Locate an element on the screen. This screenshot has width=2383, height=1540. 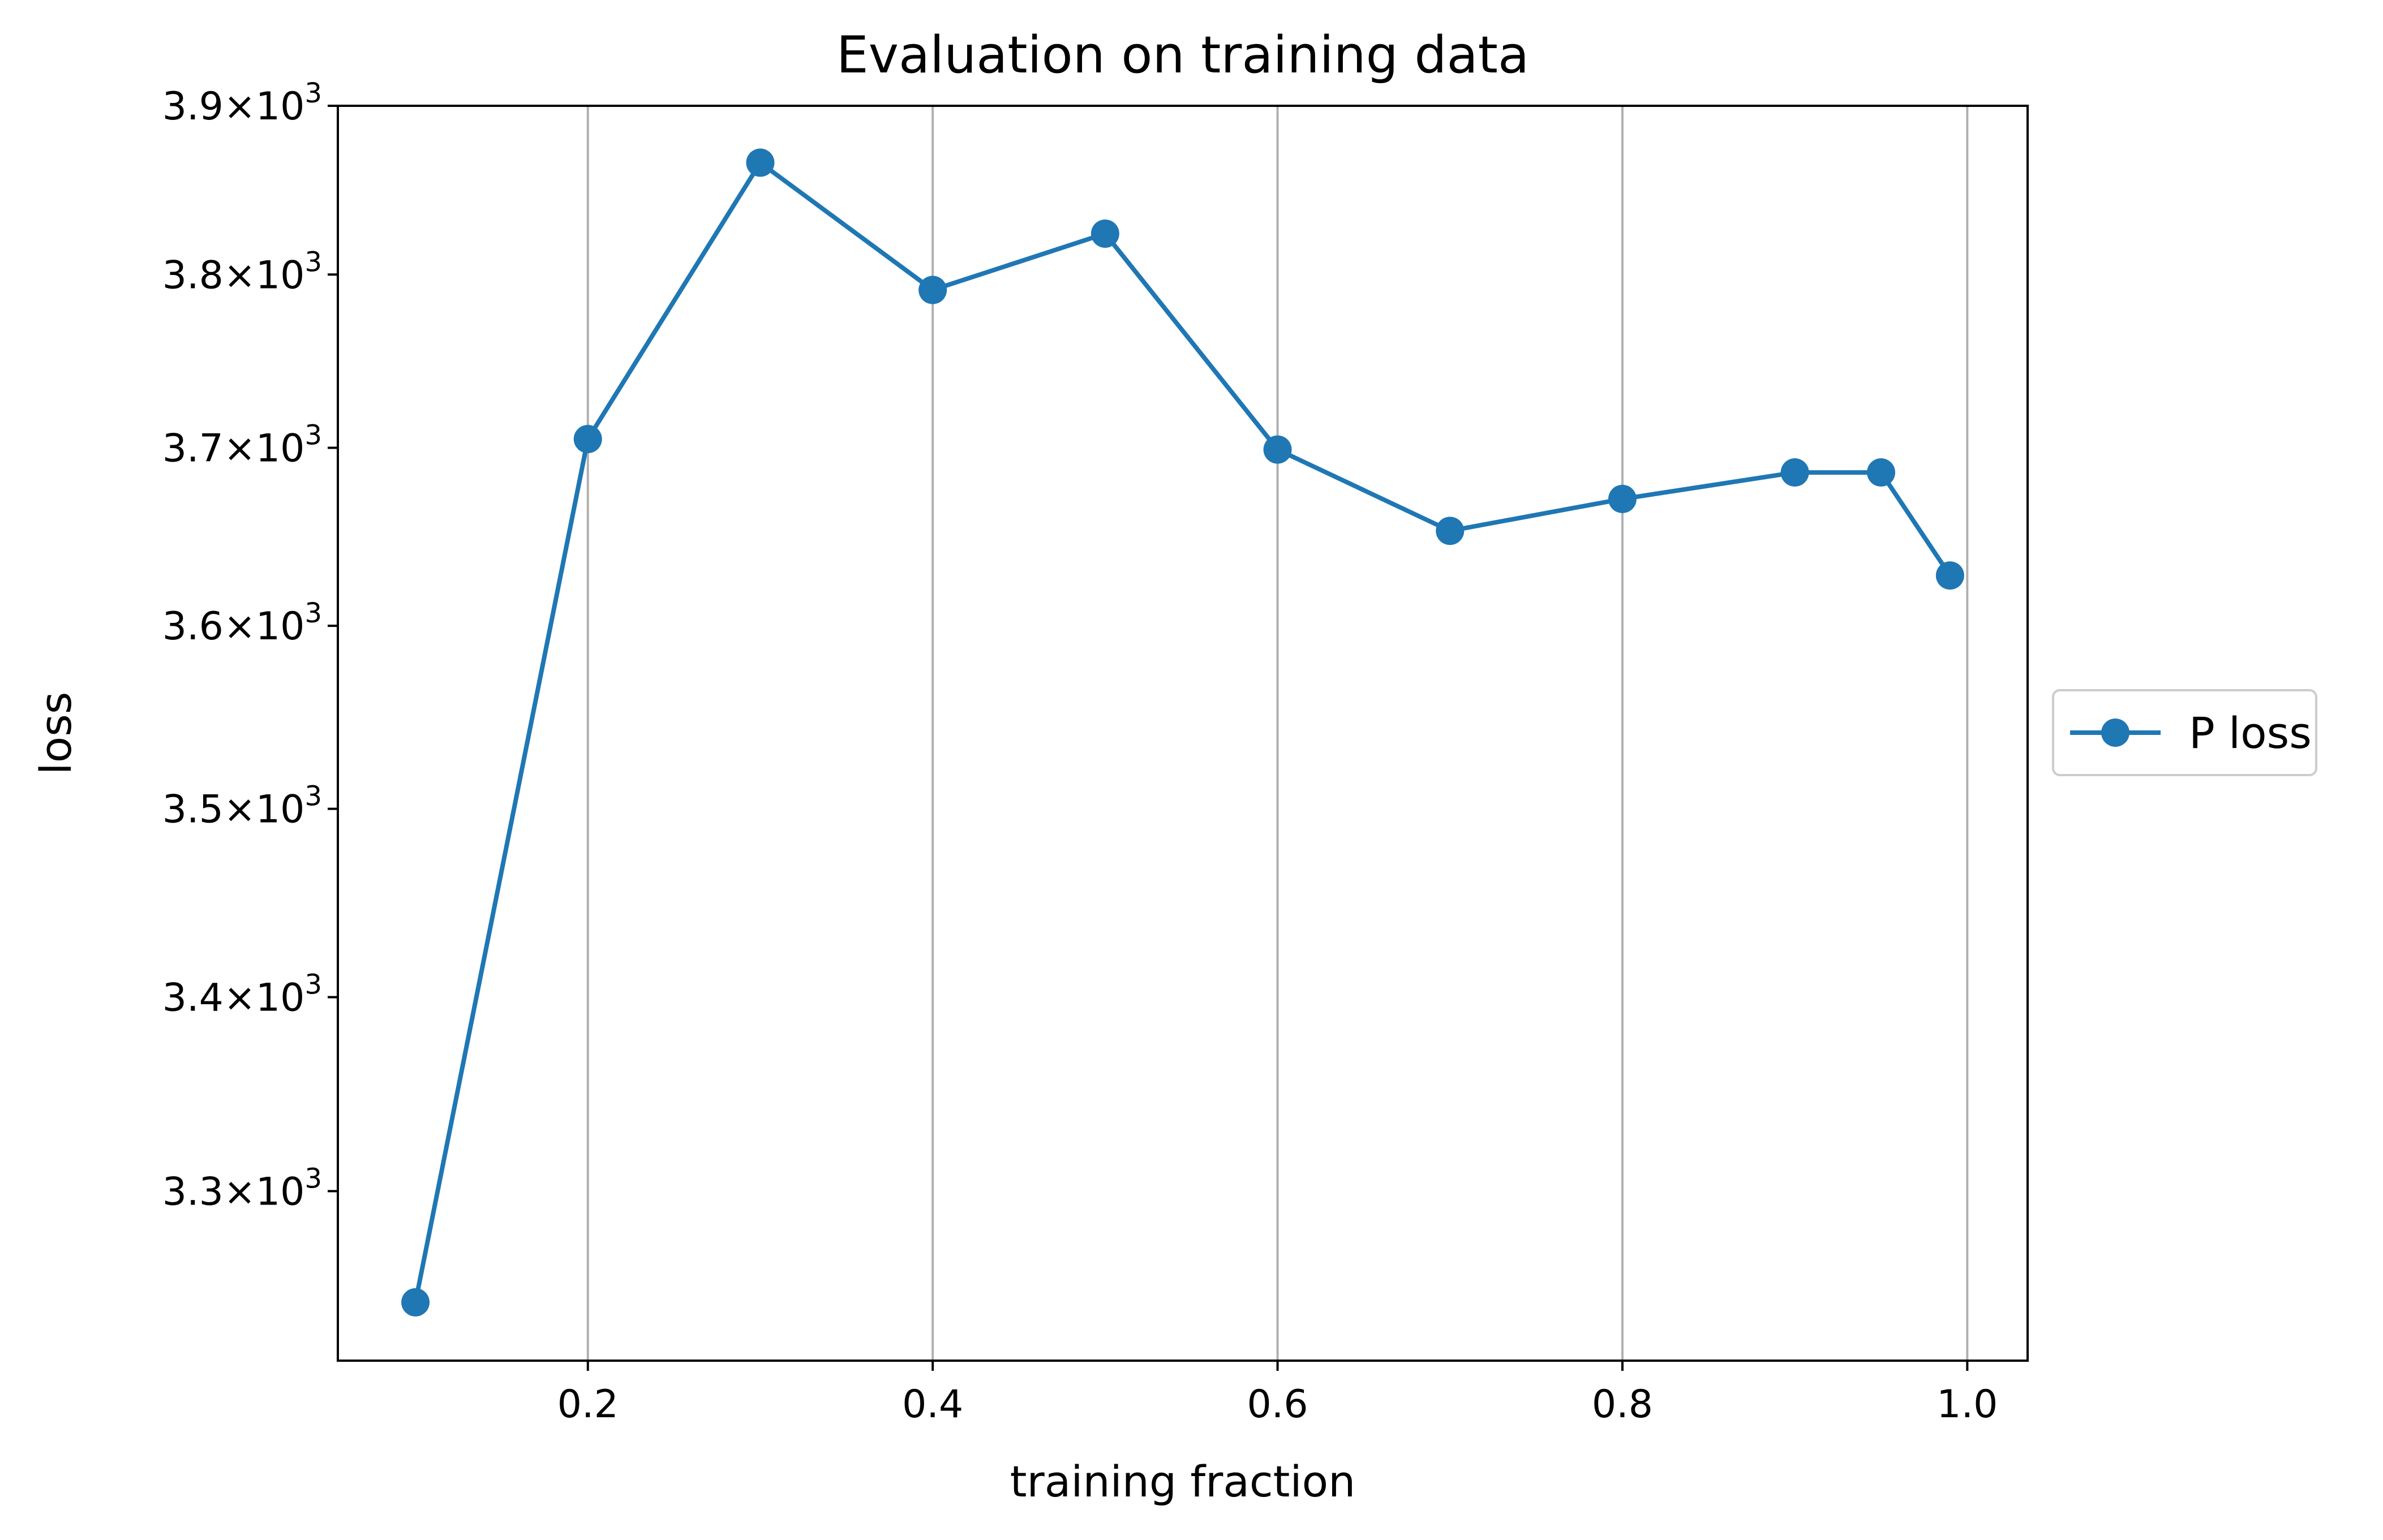
y-tick-label: 3.3×10³ is located at coordinates (242, 1188).